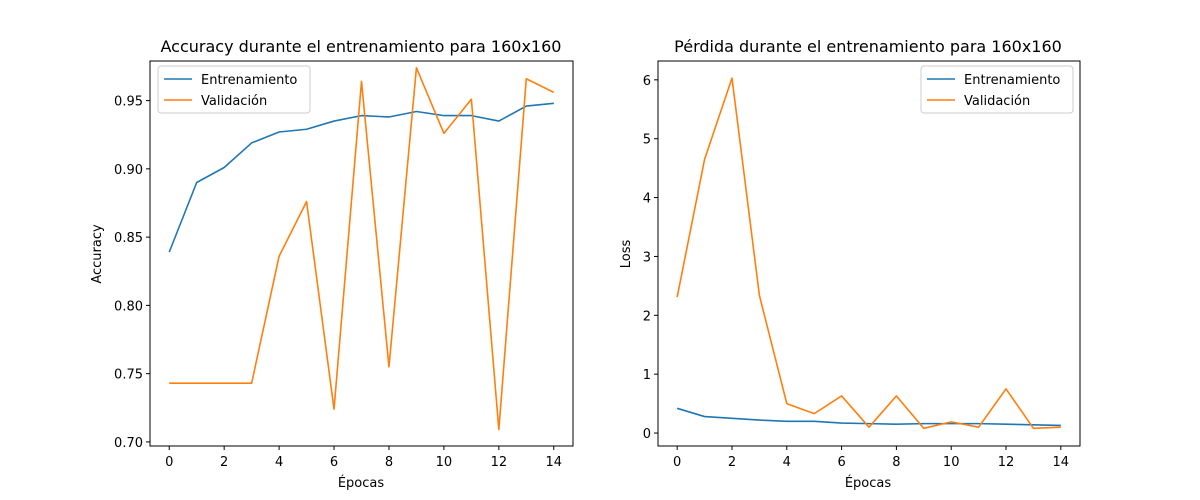 The width and height of the screenshot is (1200, 500). Describe the element at coordinates (128, 170) in the screenshot. I see `y-tick-label: 0.90` at that location.